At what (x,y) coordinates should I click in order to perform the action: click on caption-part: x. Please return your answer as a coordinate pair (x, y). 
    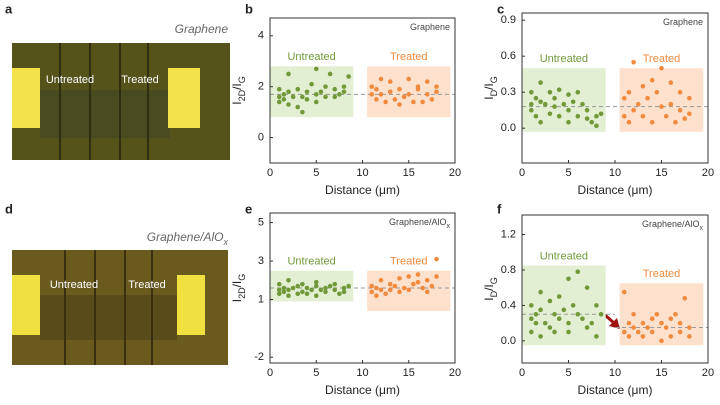
    Looking at the image, I should click on (226, 242).